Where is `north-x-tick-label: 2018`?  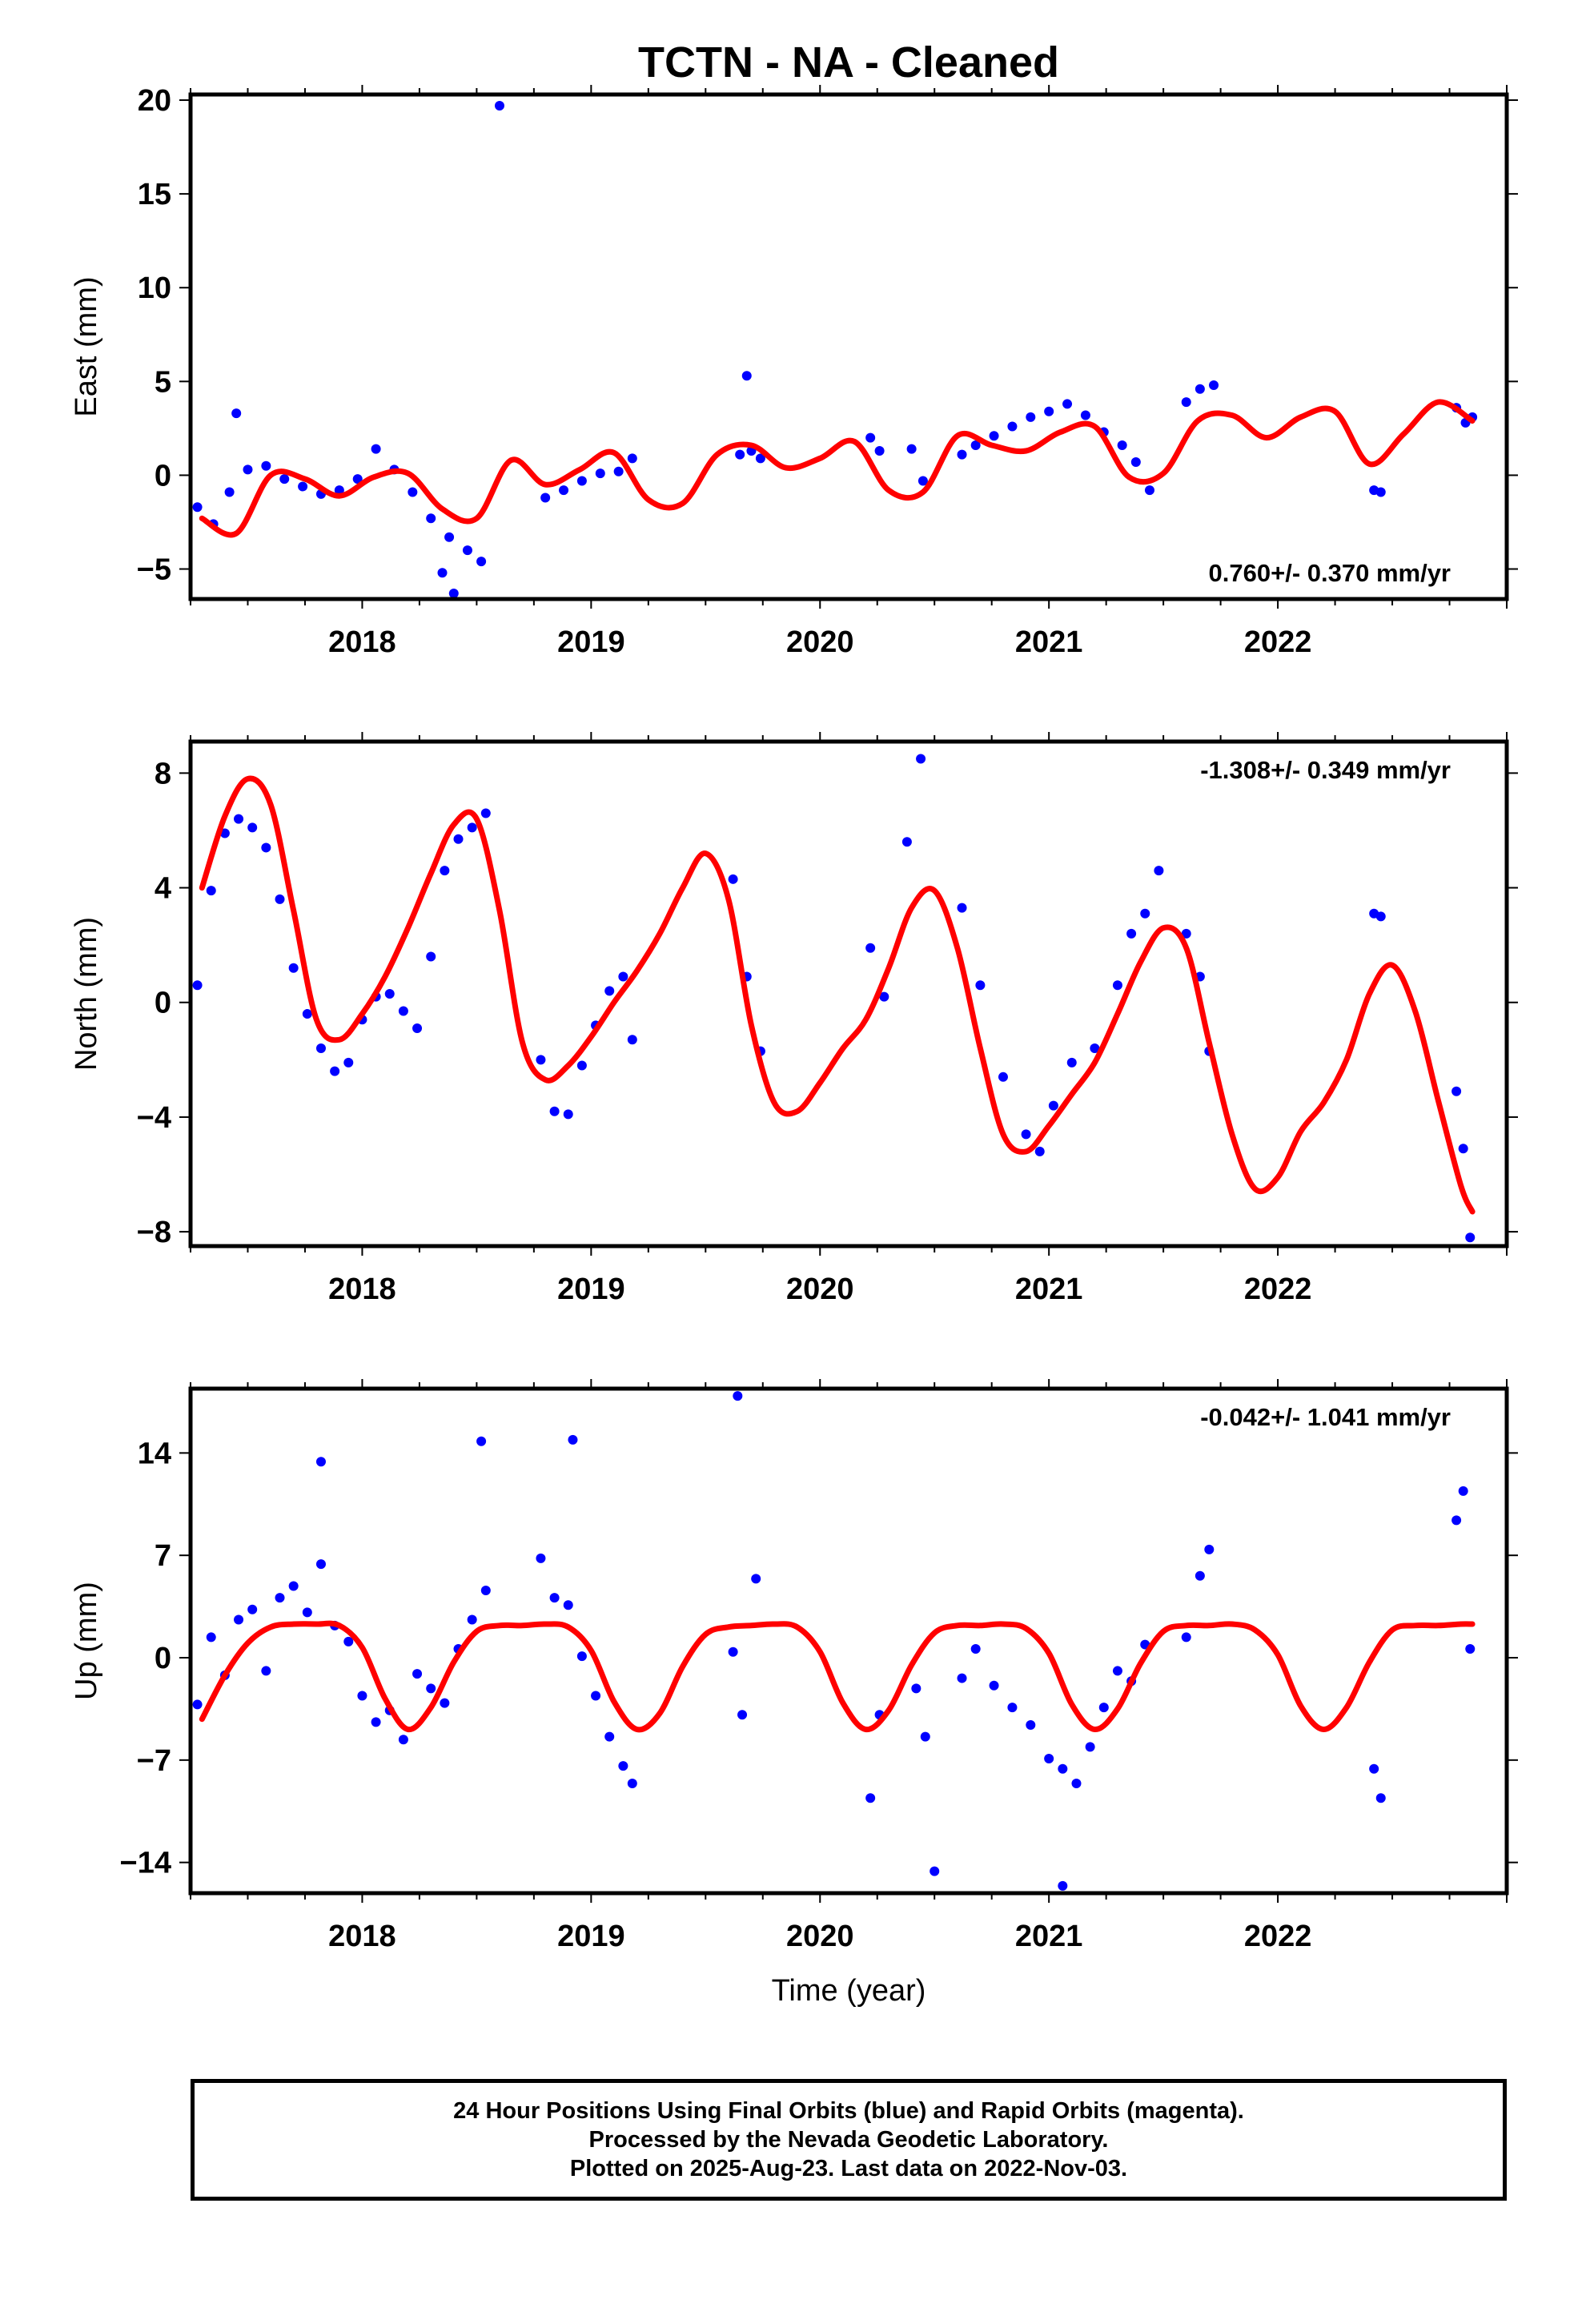
north-x-tick-label: 2018 is located at coordinates (362, 1289).